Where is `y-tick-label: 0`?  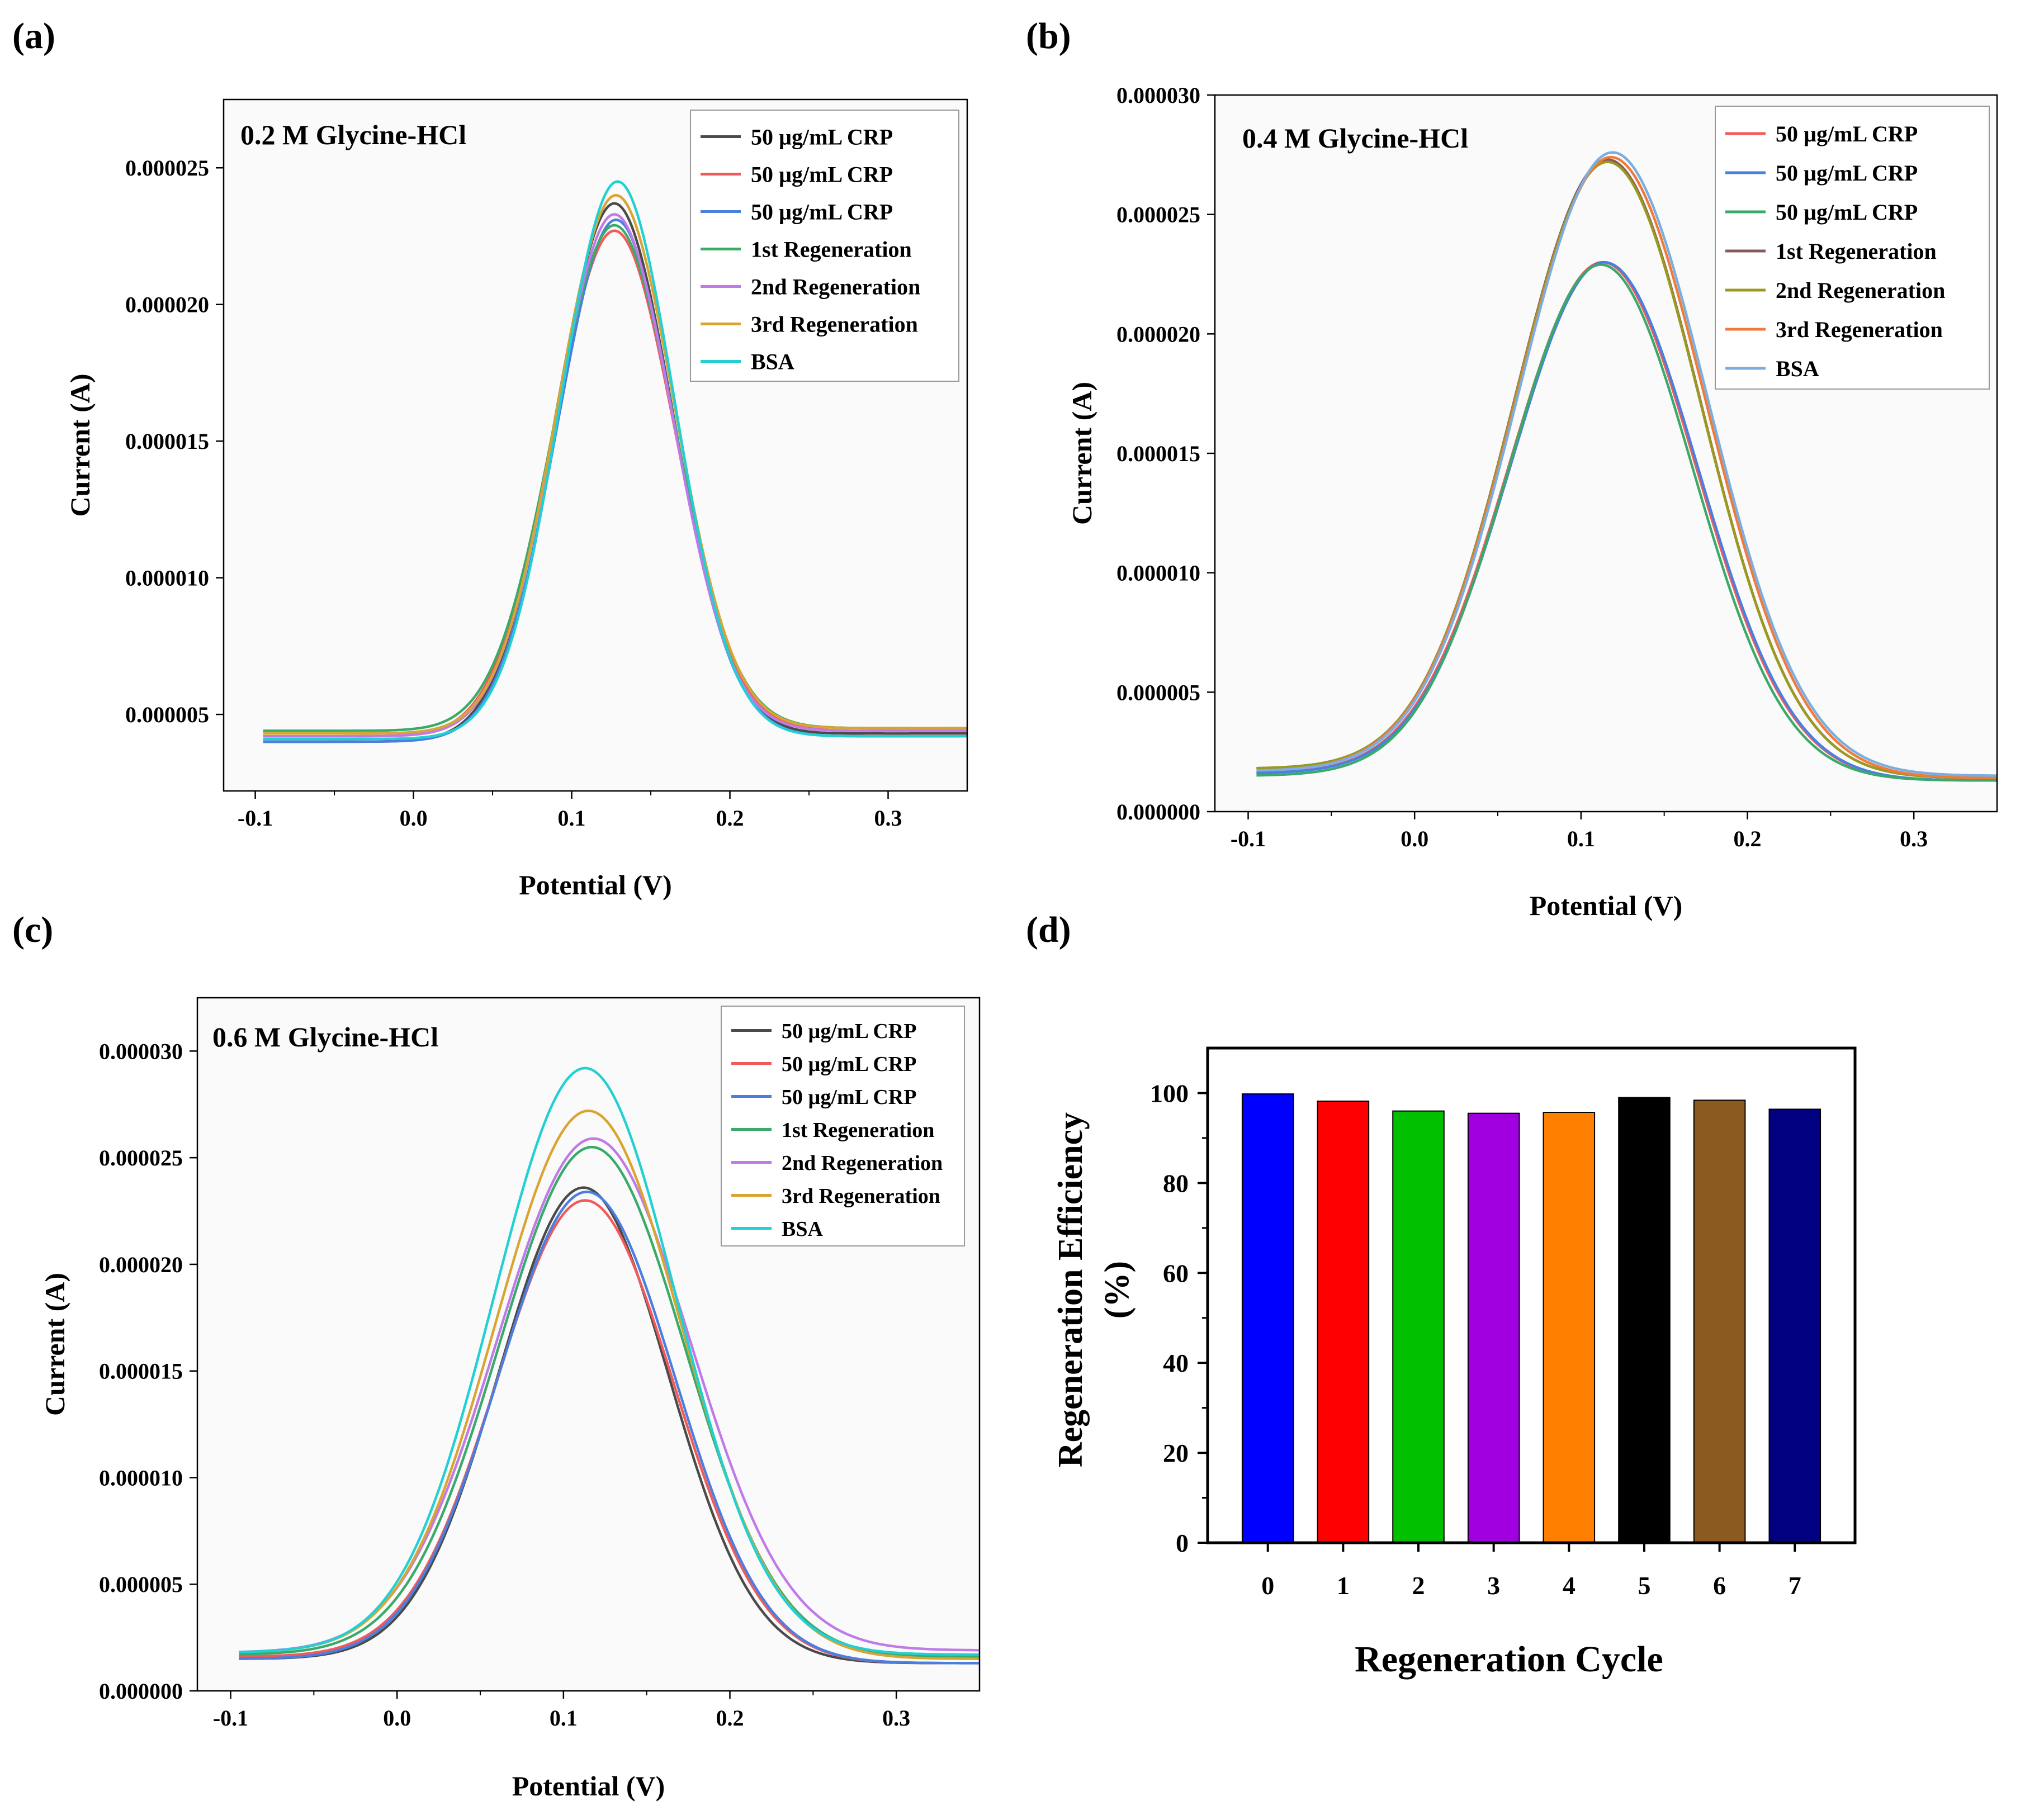 y-tick-label: 0 is located at coordinates (1183, 1543).